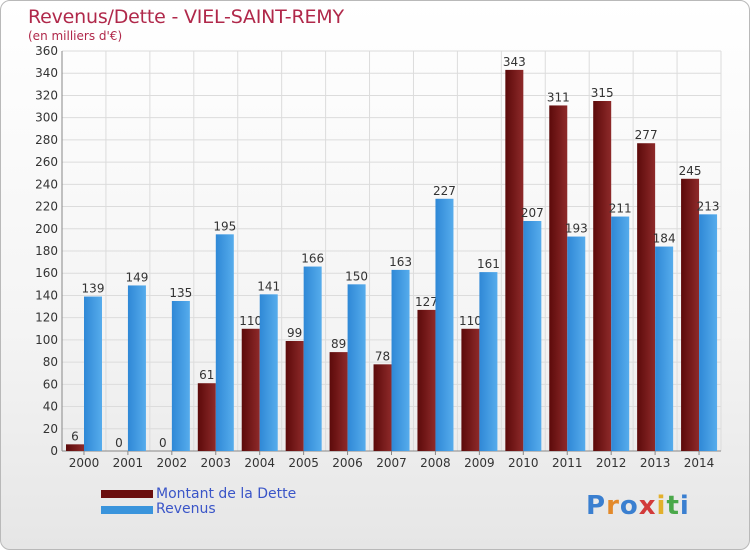  Describe the element at coordinates (690, 171) in the screenshot. I see `data-label-dette-2014: 245` at that location.